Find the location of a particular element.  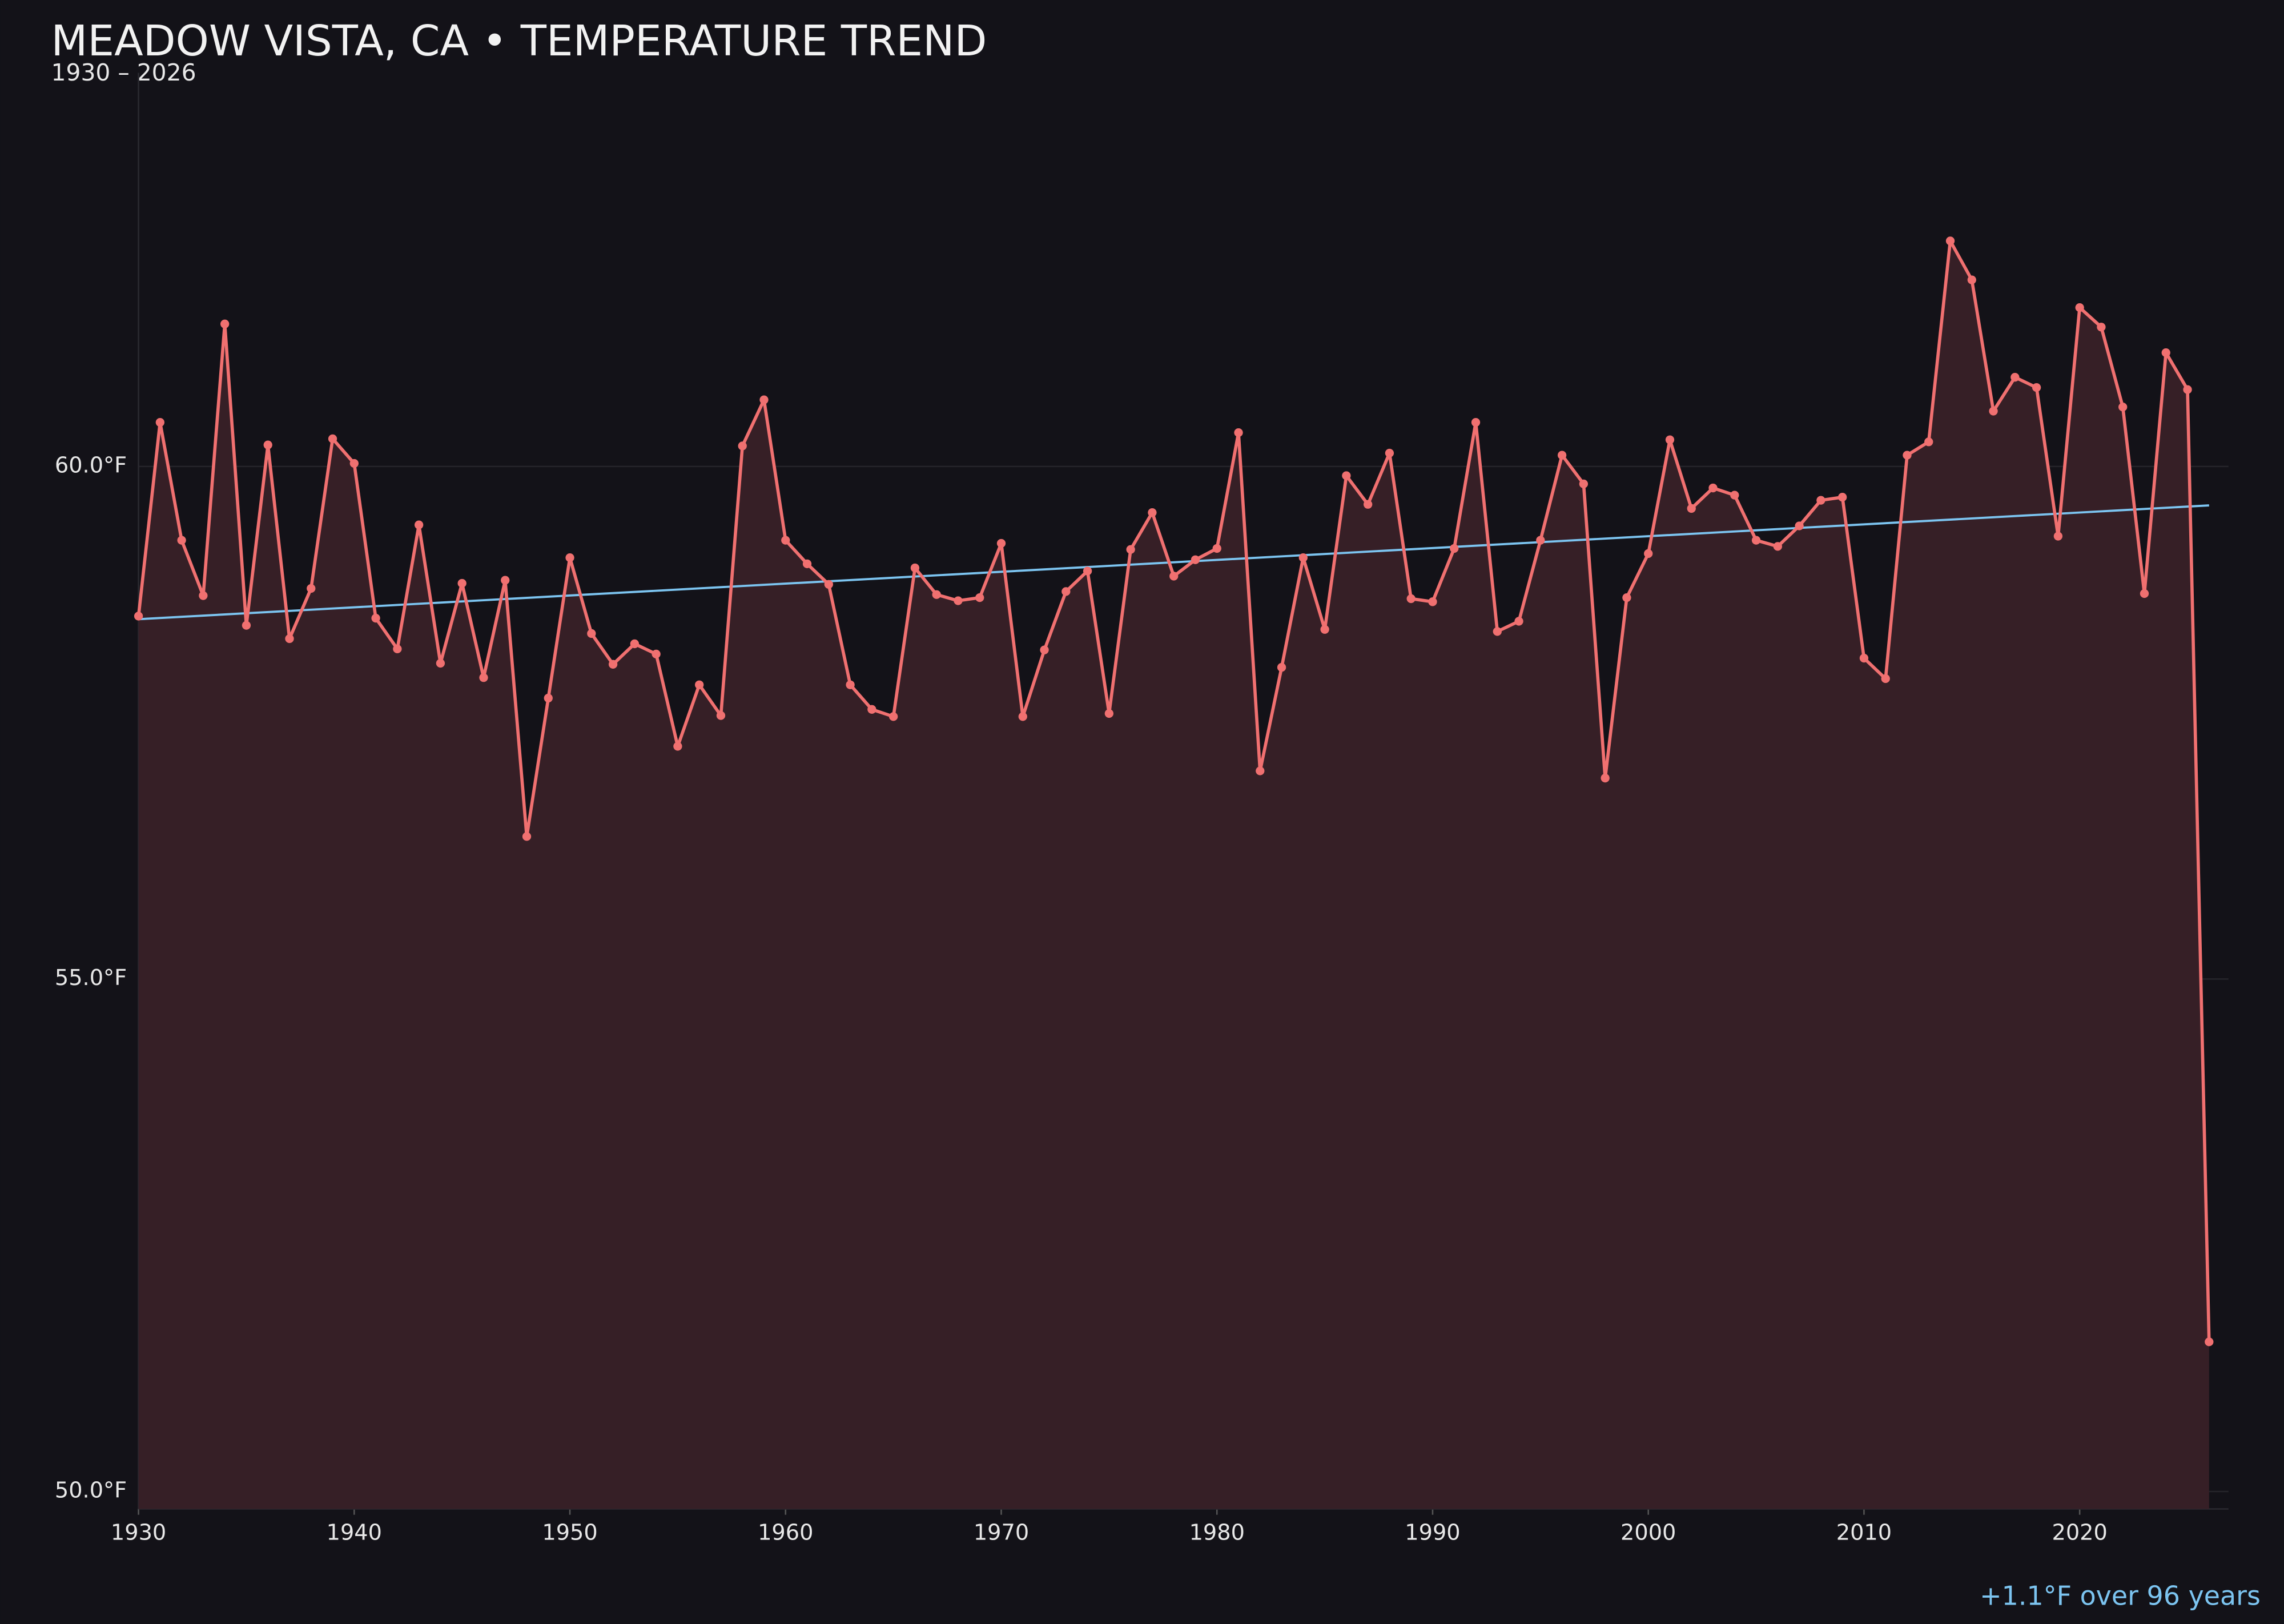

x-tick-label: 1970 is located at coordinates (1001, 1532).